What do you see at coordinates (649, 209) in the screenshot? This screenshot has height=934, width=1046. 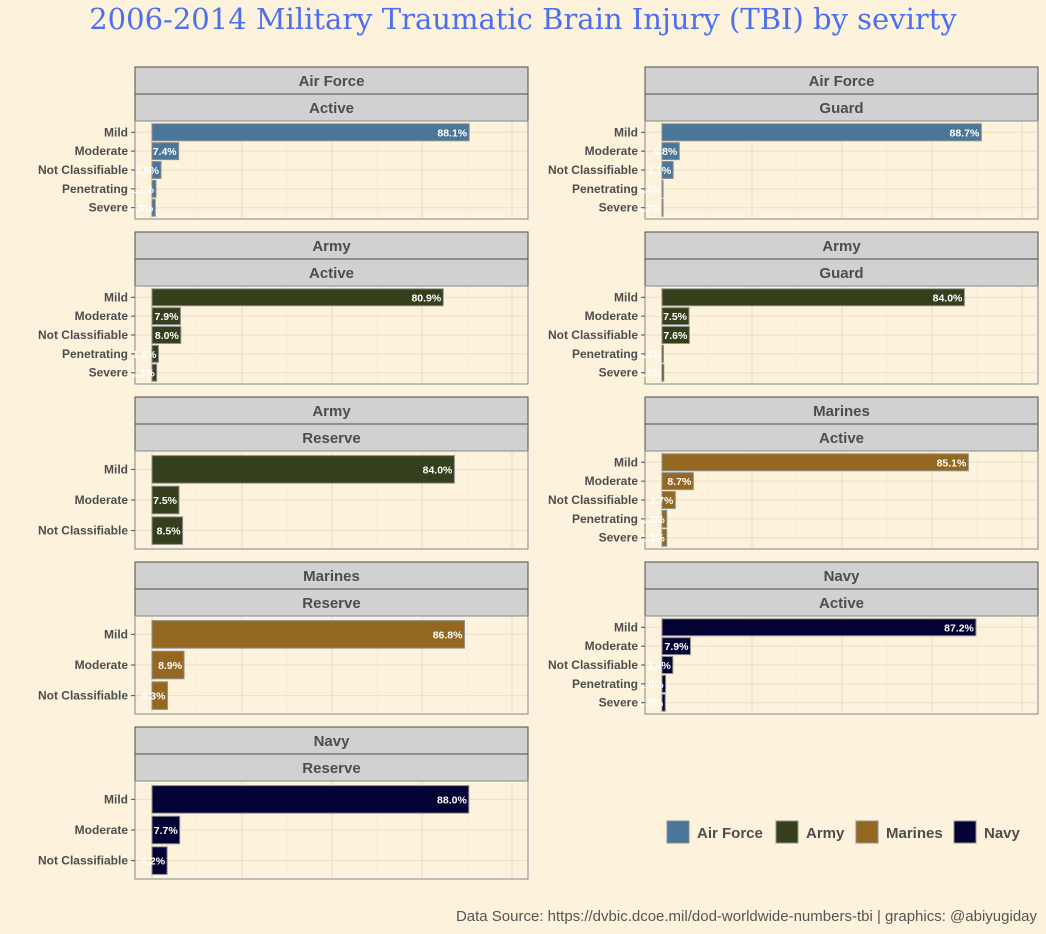 I see `data-label: 0.3%` at bounding box center [649, 209].